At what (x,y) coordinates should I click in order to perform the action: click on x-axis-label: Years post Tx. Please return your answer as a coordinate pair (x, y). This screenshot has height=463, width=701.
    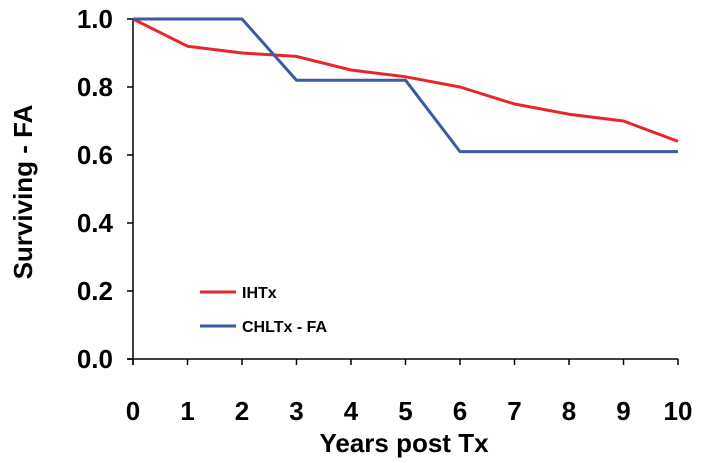
    Looking at the image, I should click on (404, 443).